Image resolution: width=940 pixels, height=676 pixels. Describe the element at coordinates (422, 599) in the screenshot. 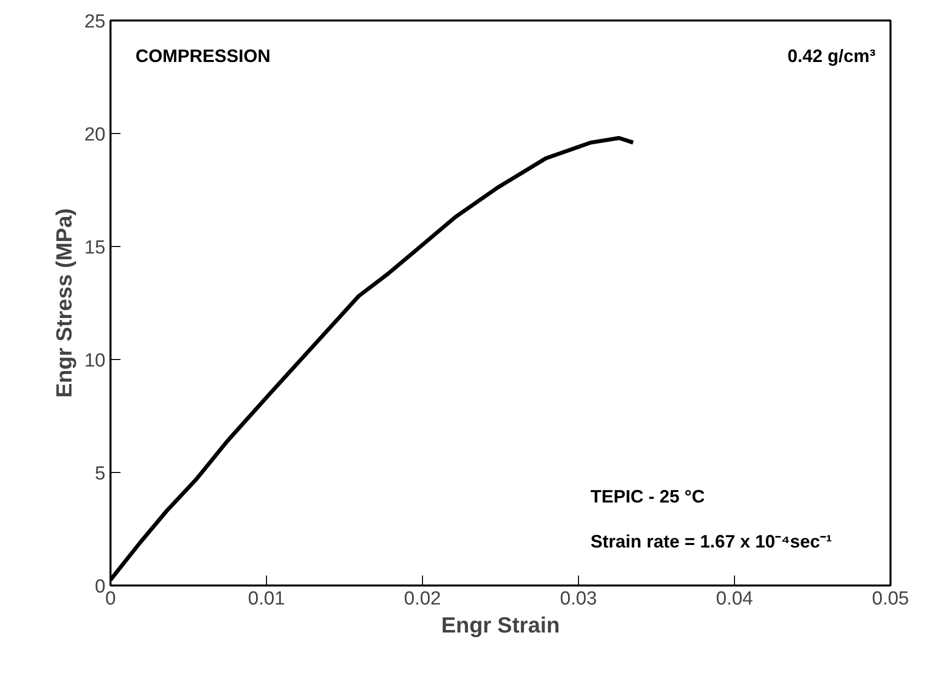

I see `x-tick-label: 0.02` at that location.